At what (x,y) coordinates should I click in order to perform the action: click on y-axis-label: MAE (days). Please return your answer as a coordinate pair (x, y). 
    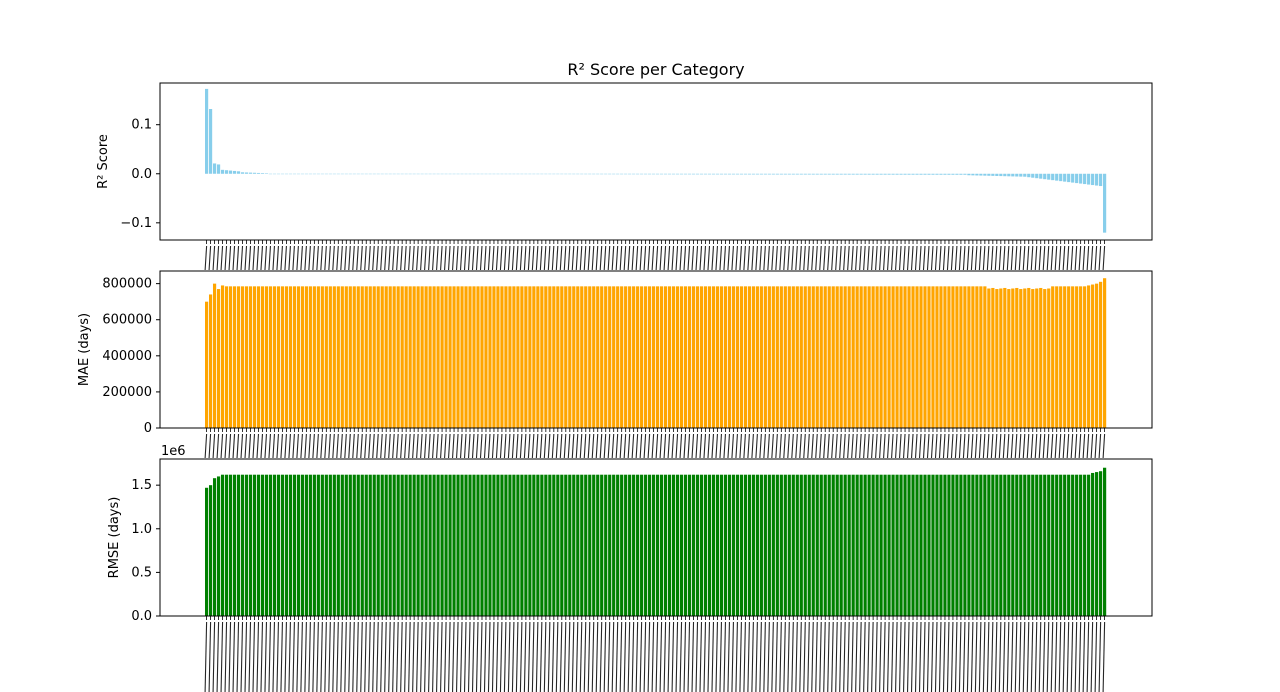
    Looking at the image, I should click on (84, 349).